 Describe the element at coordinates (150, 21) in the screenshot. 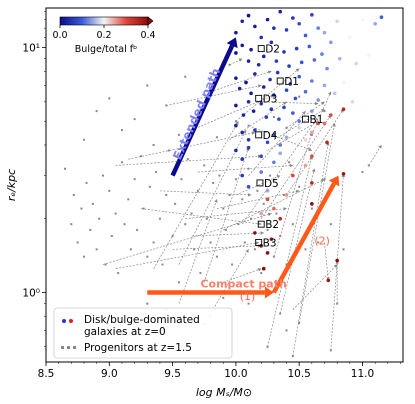

I see `colorbar-extend-tip` at that location.